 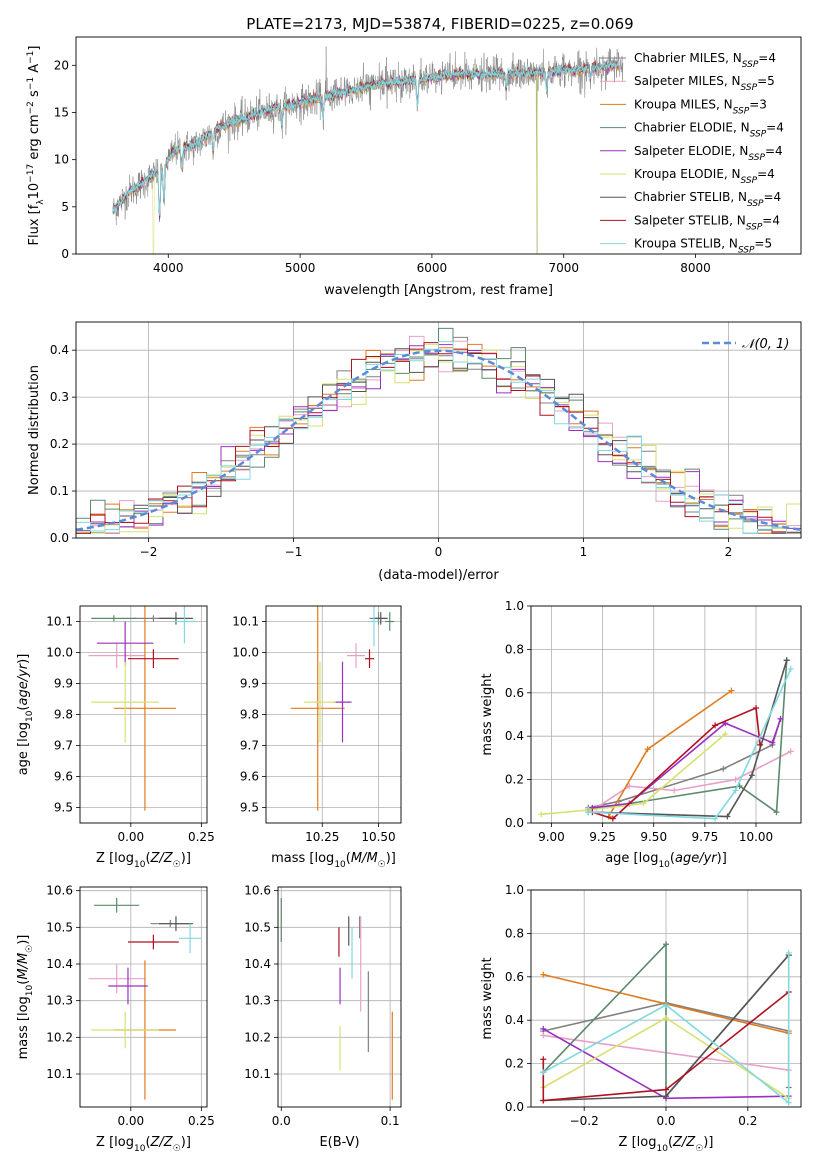 What do you see at coordinates (249, 808) in the screenshot?
I see `y-tick-label: 9.5` at bounding box center [249, 808].